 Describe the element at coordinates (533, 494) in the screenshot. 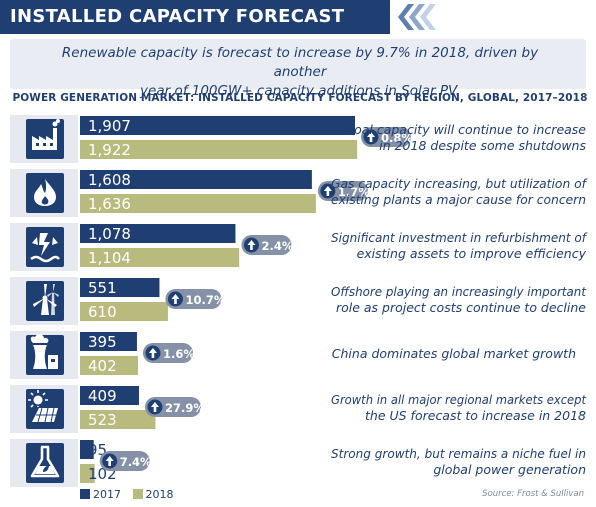

I see `source-note: Source: Frost & Sullivan` at that location.